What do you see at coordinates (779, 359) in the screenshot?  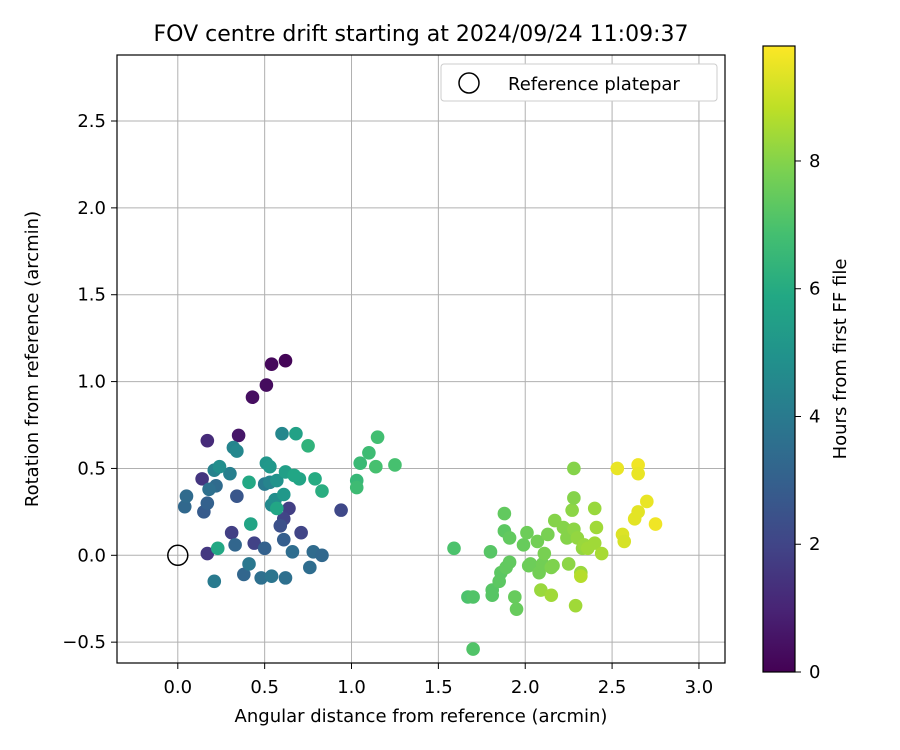 I see `colorbar` at bounding box center [779, 359].